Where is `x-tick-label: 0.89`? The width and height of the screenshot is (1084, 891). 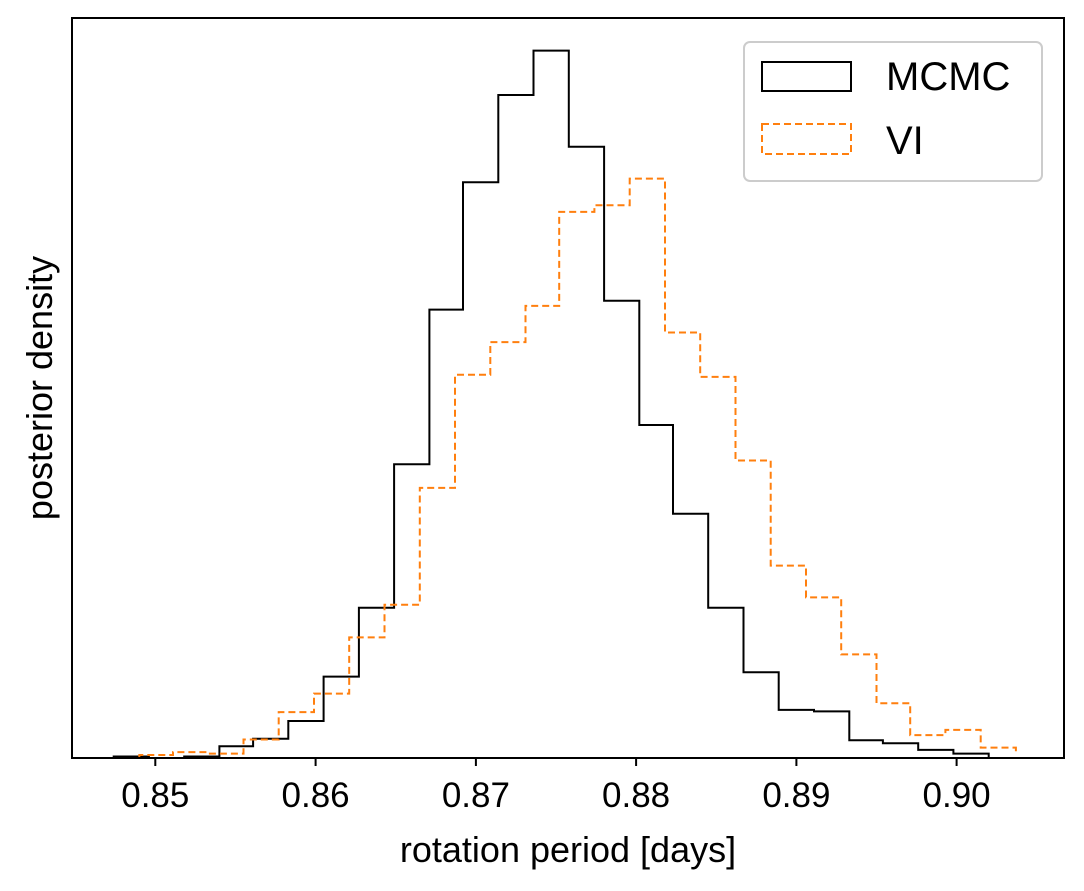 x-tick-label: 0.89 is located at coordinates (796, 795).